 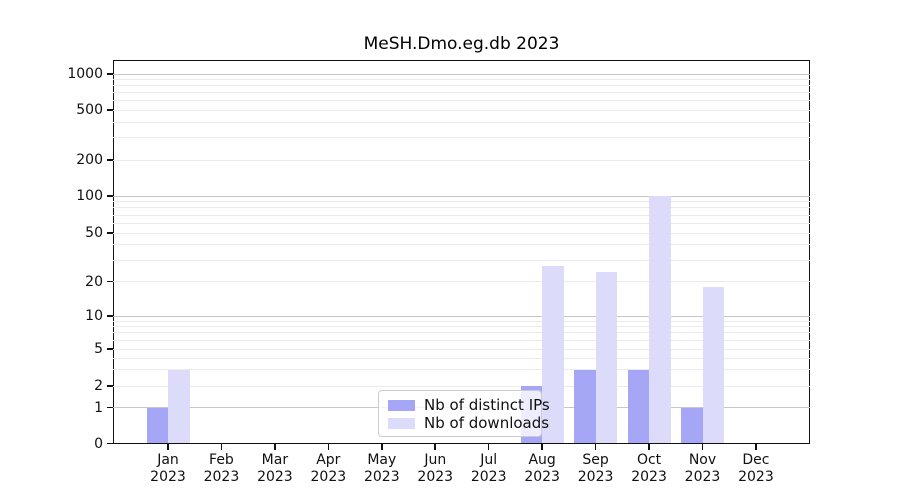 What do you see at coordinates (756, 468) in the screenshot?
I see `x-tick-label: Dec 2023` at bounding box center [756, 468].